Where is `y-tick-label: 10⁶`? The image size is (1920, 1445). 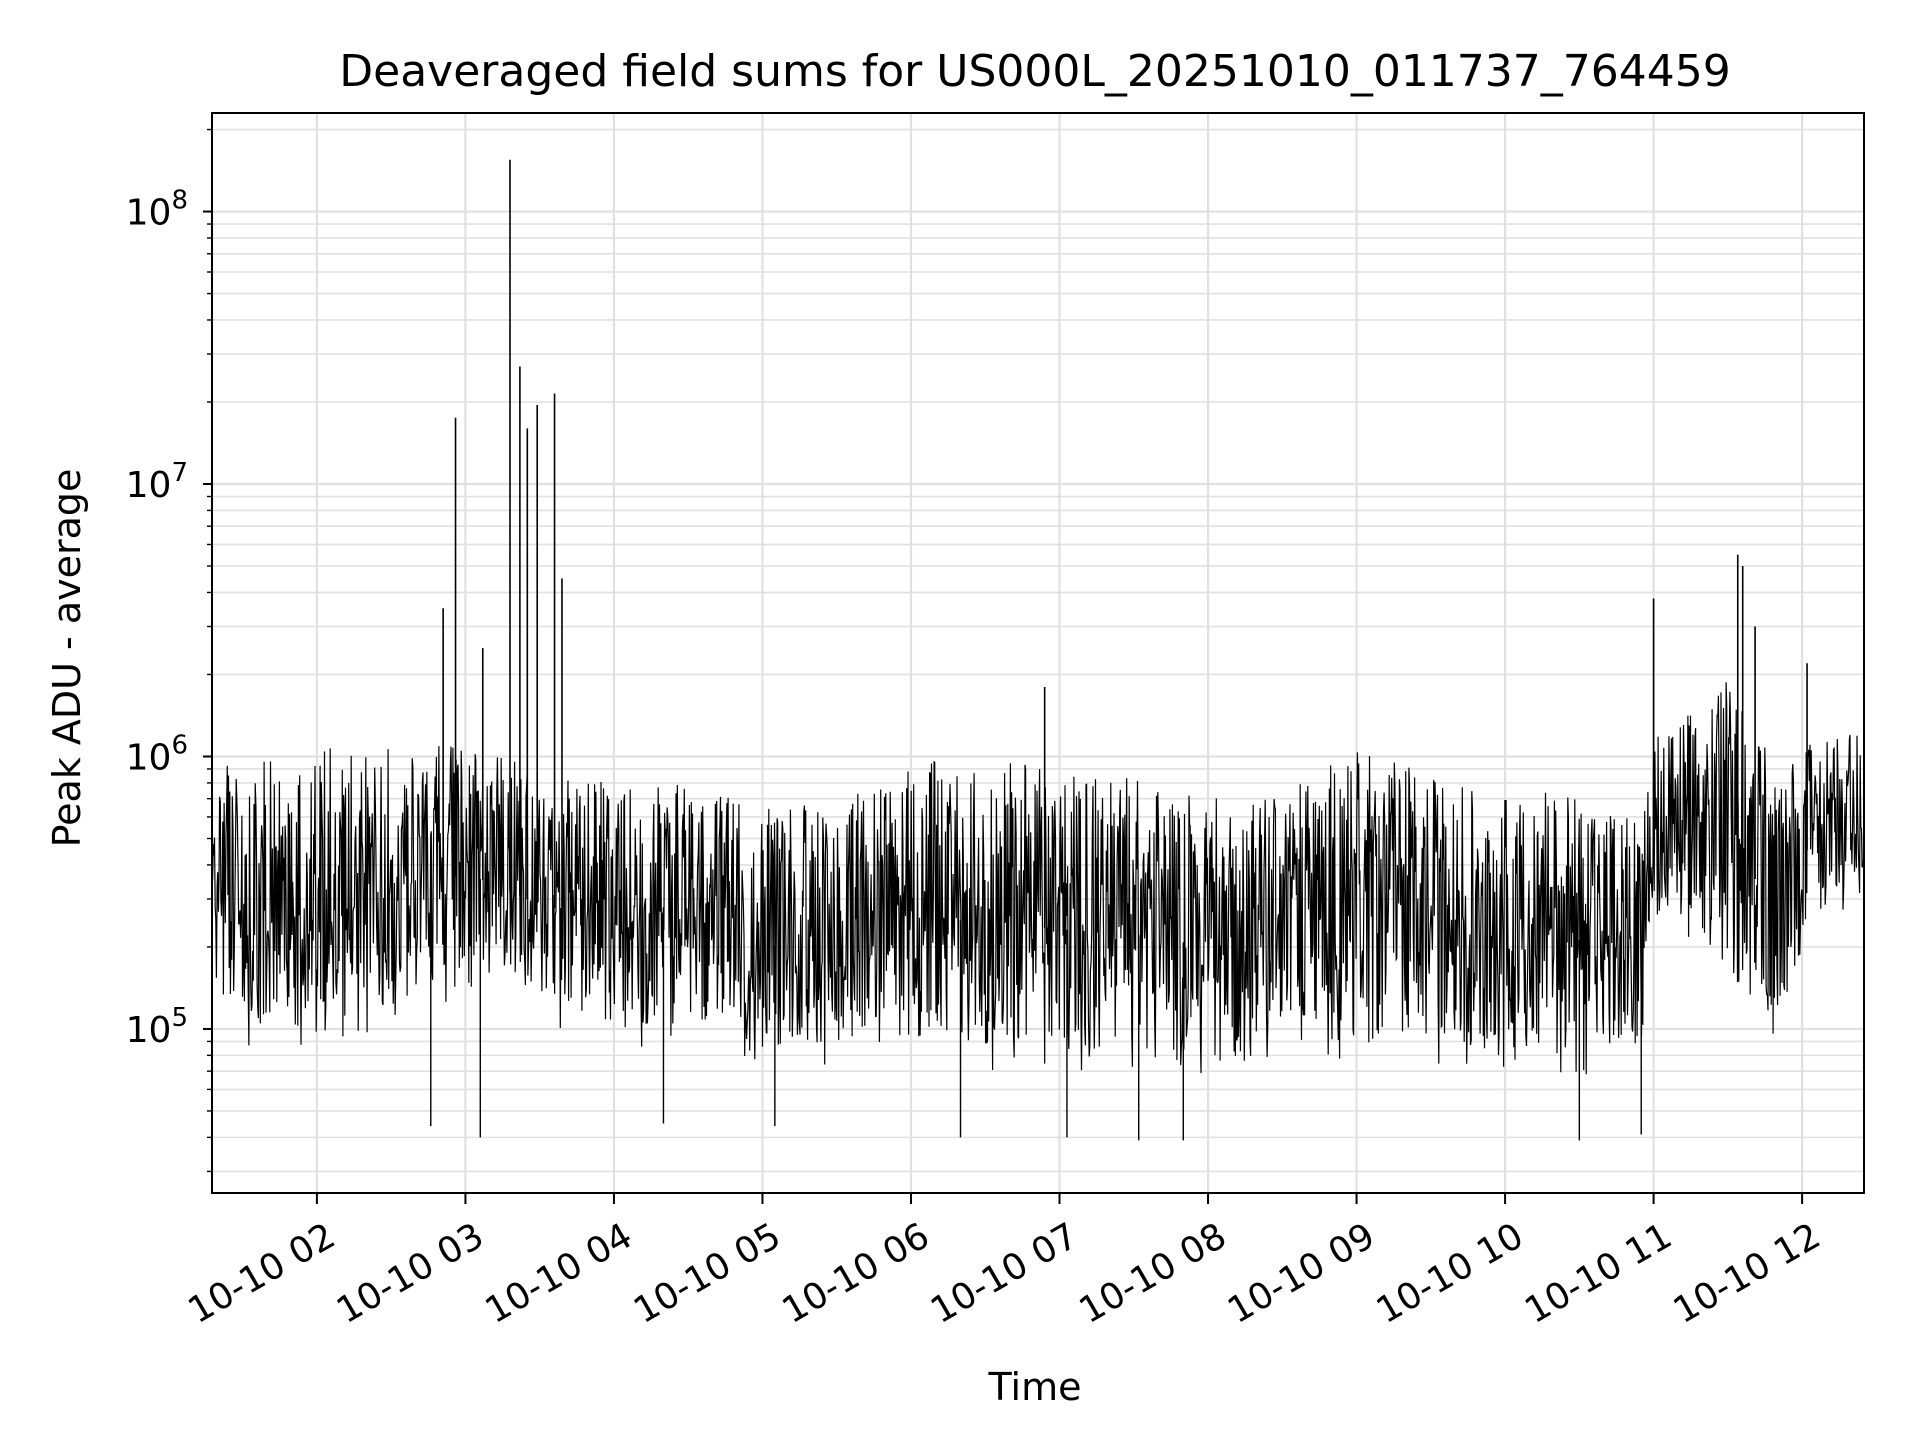
y-tick-label: 10⁶ is located at coordinates (157, 754).